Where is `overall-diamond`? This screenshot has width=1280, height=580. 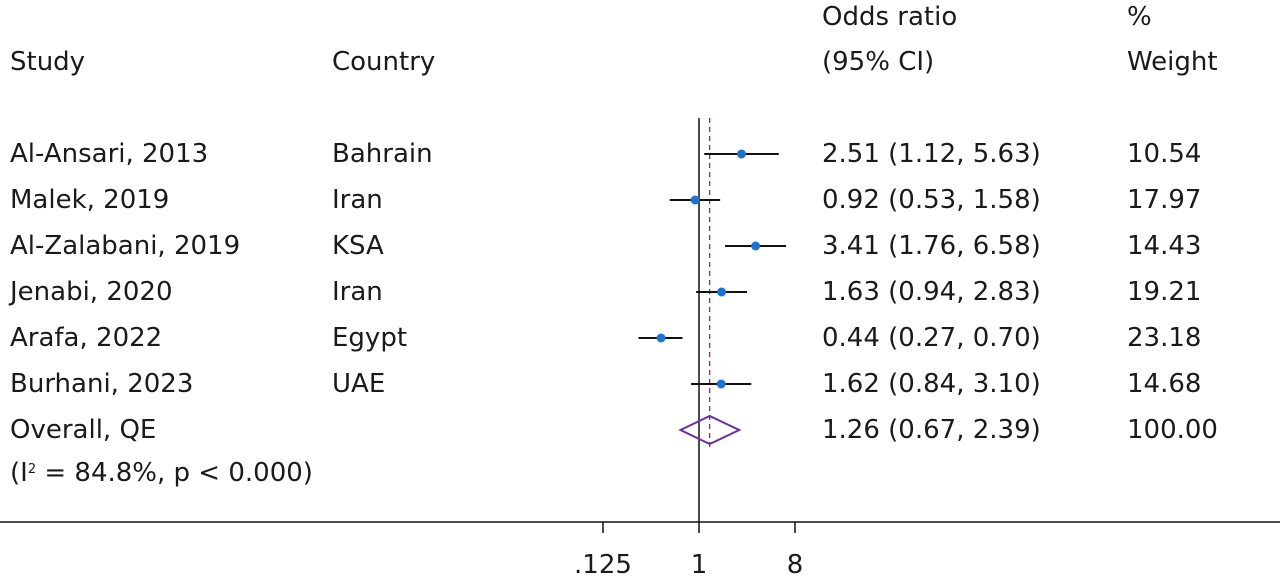
overall-diamond is located at coordinates (710, 430).